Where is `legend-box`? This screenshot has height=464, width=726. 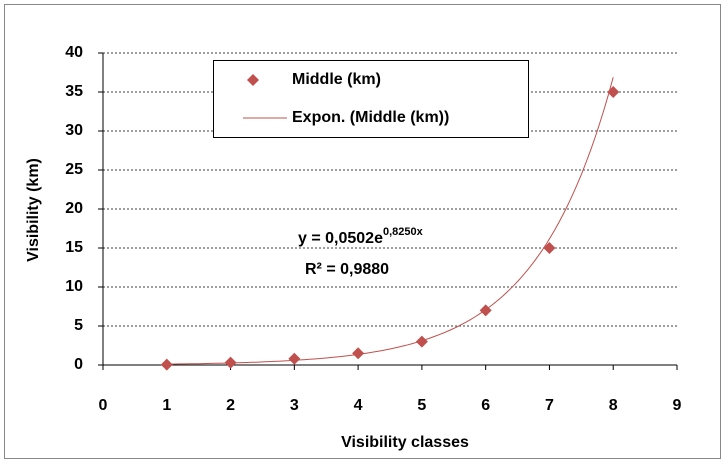 legend-box is located at coordinates (371, 99).